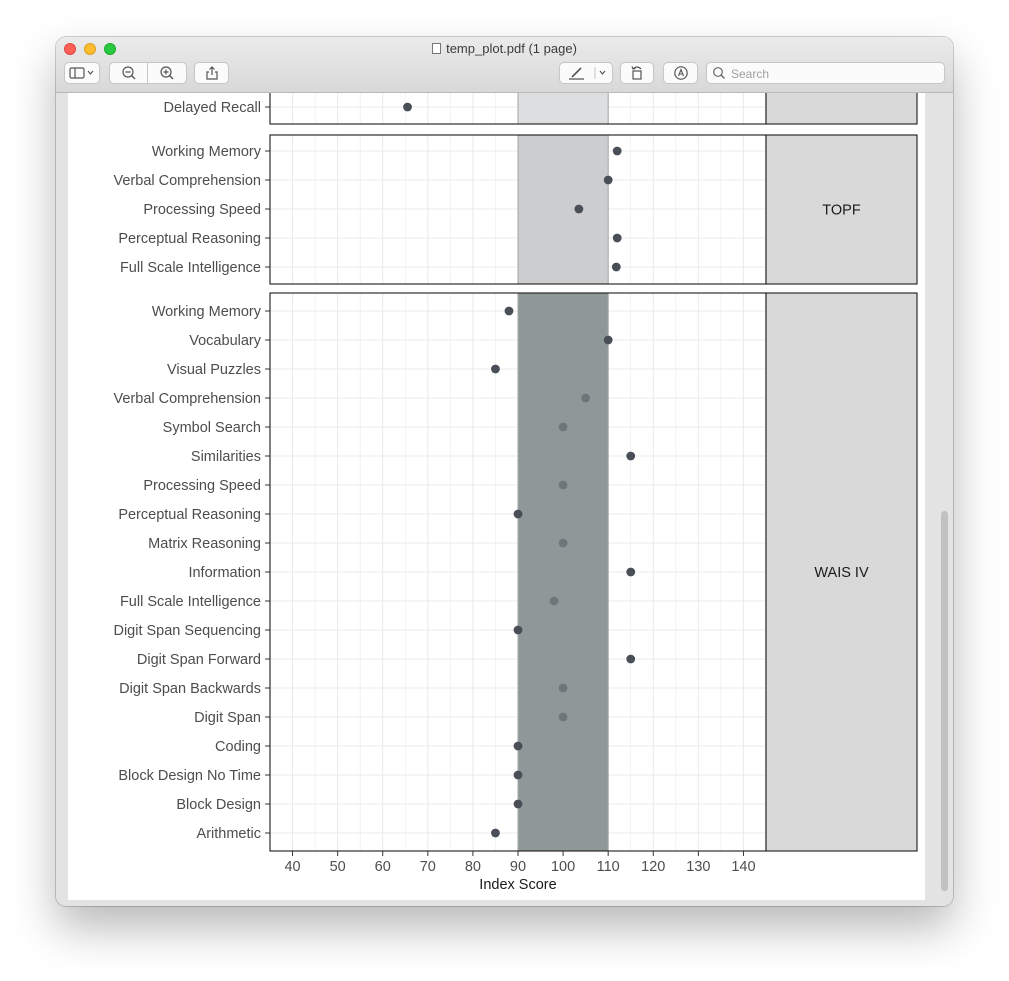 The width and height of the screenshot is (1009, 981). Describe the element at coordinates (473, 867) in the screenshot. I see `x-tick-label: 80` at that location.